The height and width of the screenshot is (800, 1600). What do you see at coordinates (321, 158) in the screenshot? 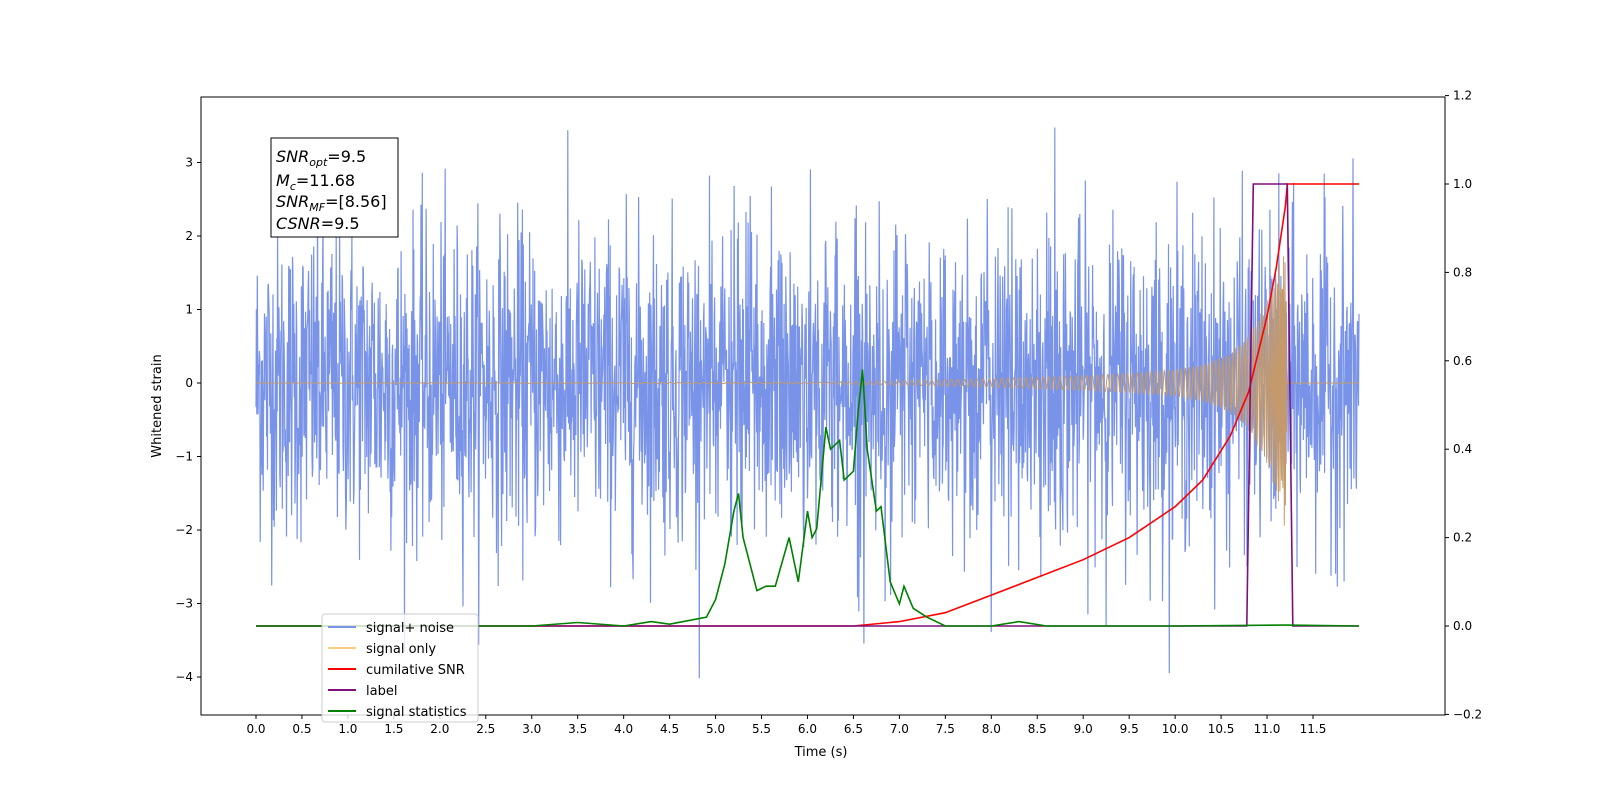
I see `annotation-line: SNRopt=9.5` at bounding box center [321, 158].